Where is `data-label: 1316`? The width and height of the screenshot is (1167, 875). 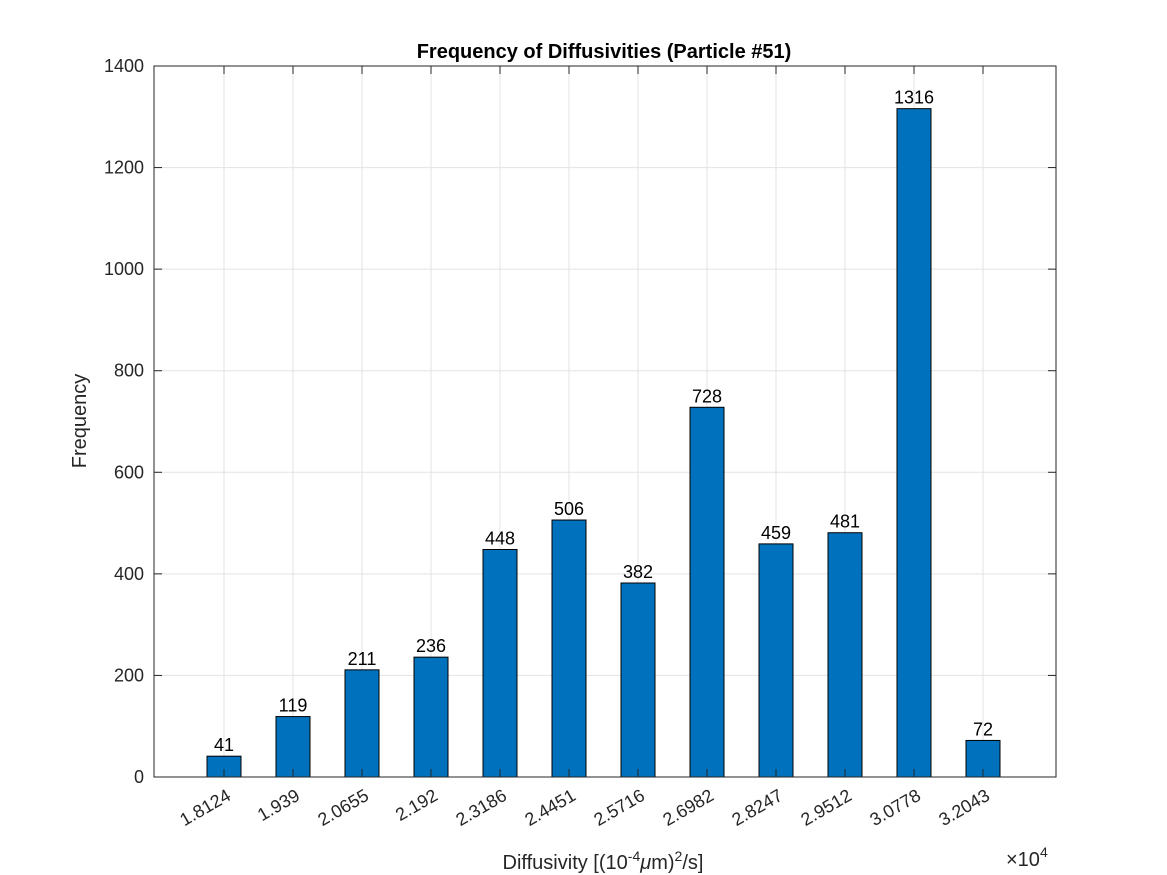 data-label: 1316 is located at coordinates (914, 98).